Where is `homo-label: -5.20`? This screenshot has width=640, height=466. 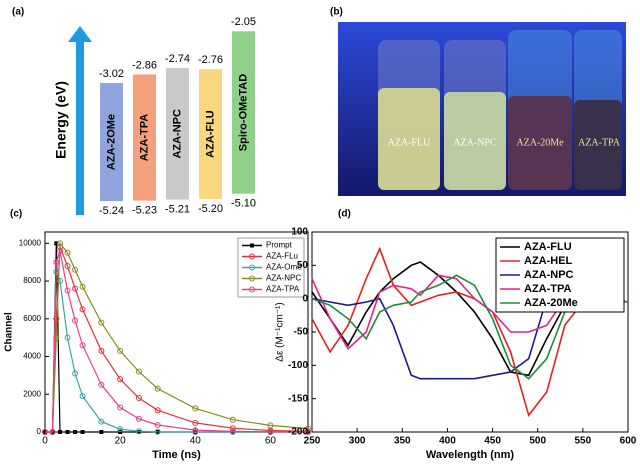 homo-label: -5.20 is located at coordinates (210, 209).